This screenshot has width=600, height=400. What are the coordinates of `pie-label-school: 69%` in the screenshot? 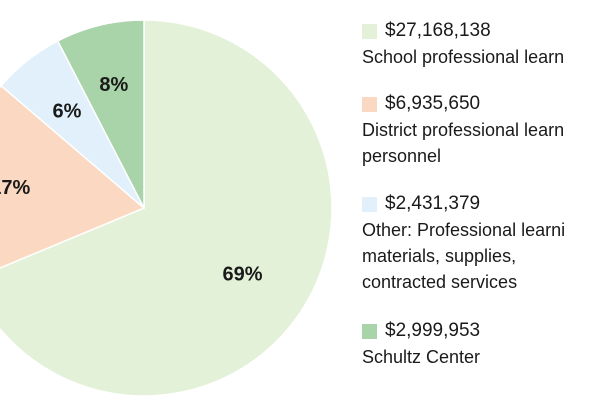 It's located at (242, 275).